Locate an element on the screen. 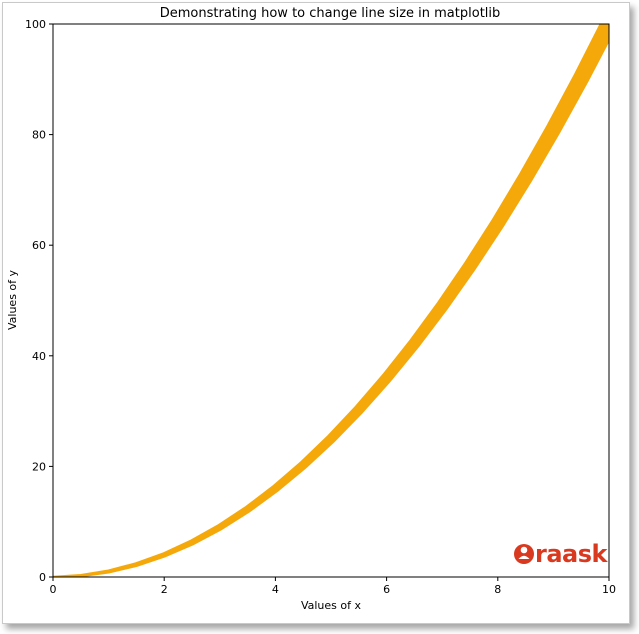  logo-text: raask is located at coordinates (572, 554).